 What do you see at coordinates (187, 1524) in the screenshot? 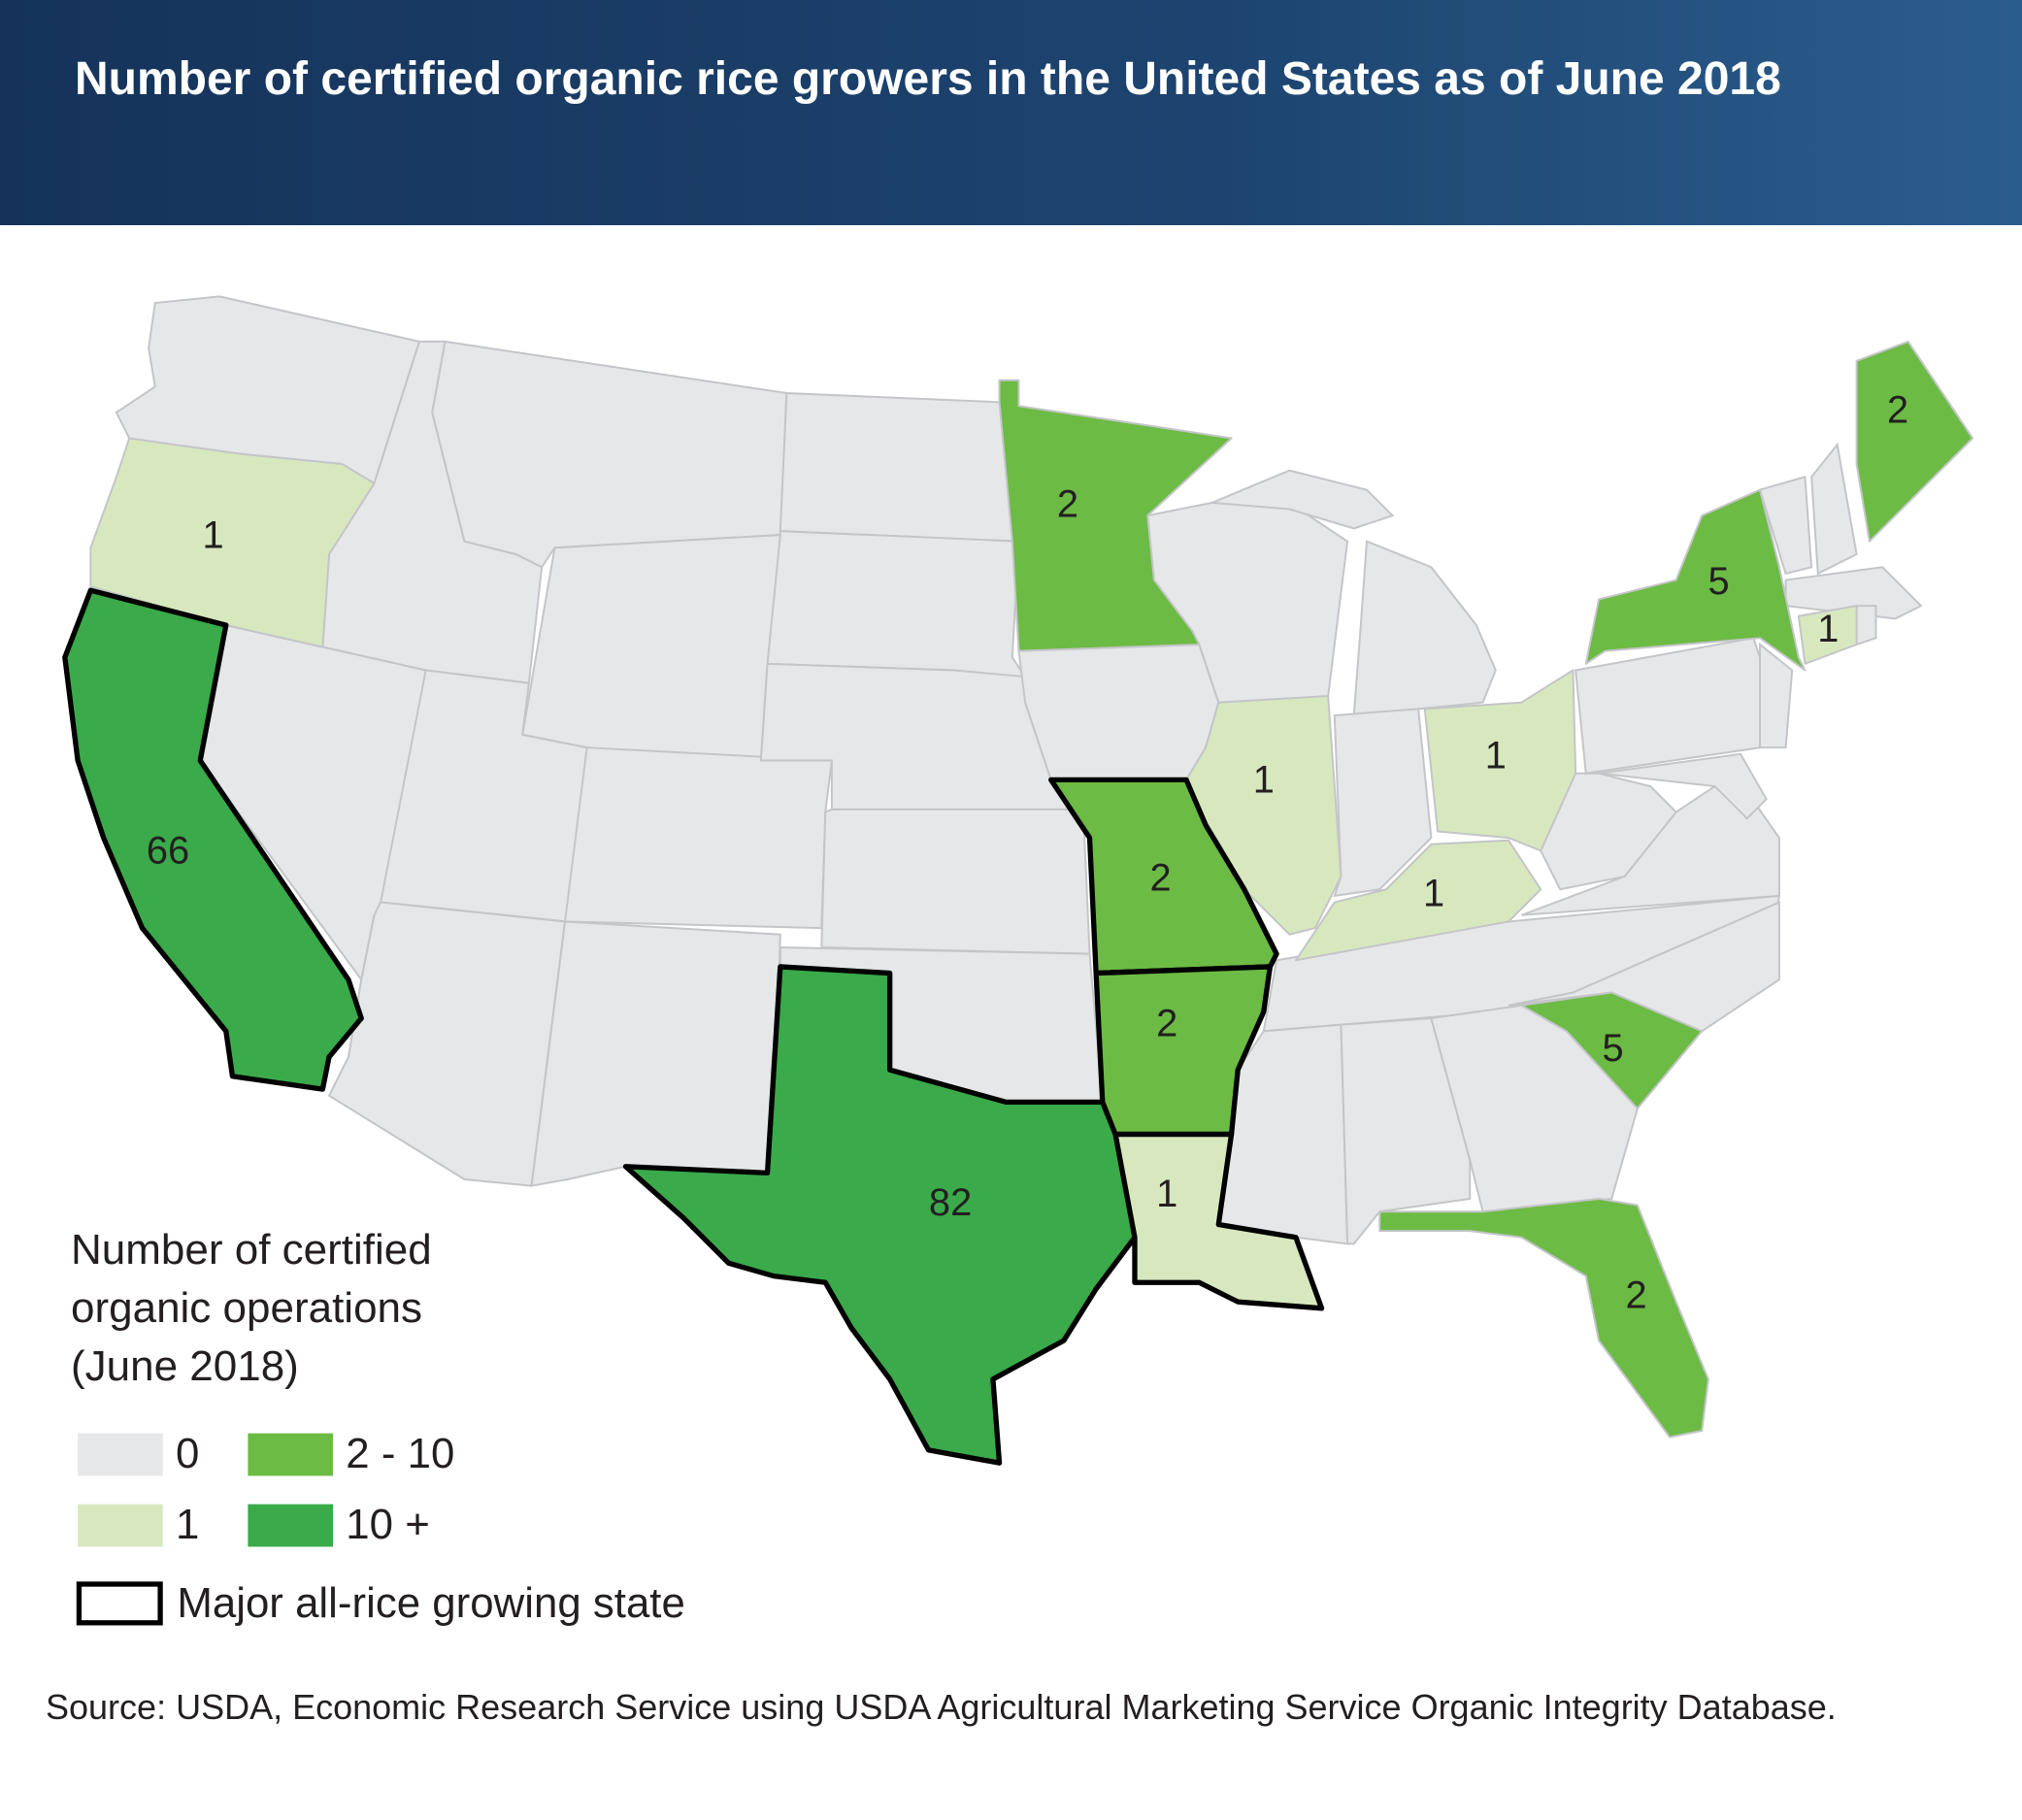
I see `legend-label: 1` at bounding box center [187, 1524].